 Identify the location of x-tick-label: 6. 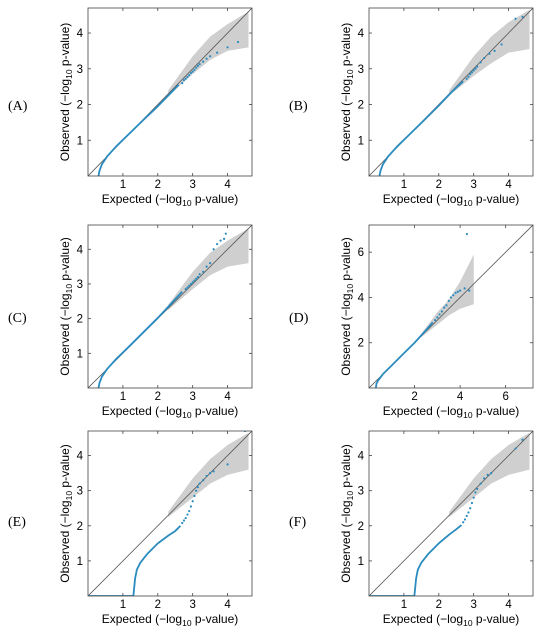
(505, 397).